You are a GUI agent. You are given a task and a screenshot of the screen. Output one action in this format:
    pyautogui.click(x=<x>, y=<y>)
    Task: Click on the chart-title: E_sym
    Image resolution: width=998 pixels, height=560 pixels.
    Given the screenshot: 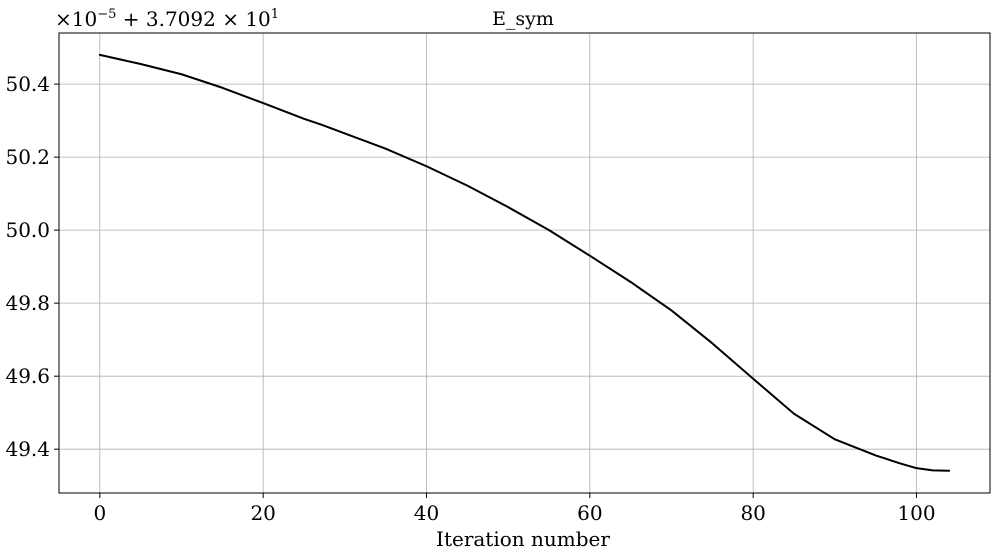 What is the action you would take?
    pyautogui.click(x=523, y=19)
    